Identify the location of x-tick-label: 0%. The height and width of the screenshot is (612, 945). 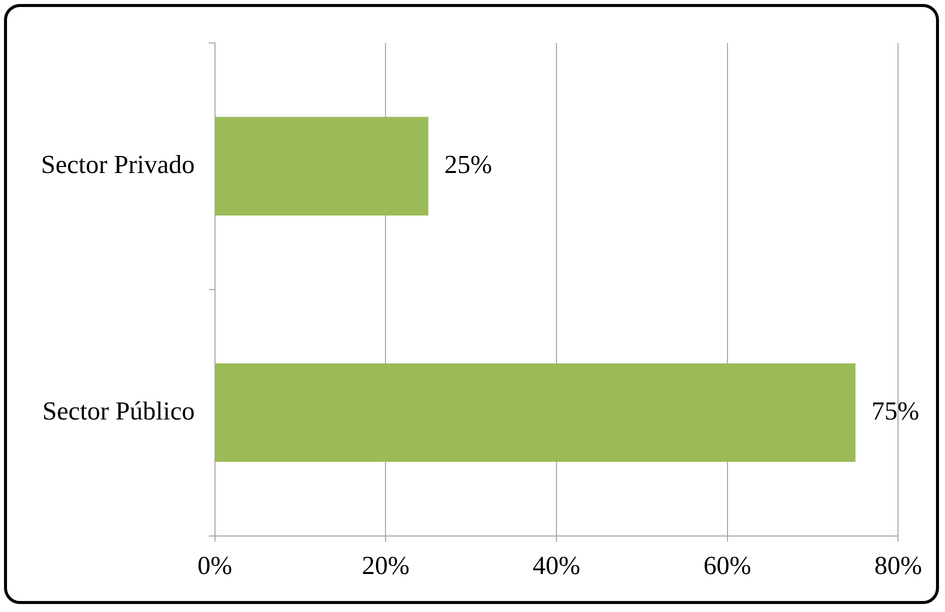
(214, 565).